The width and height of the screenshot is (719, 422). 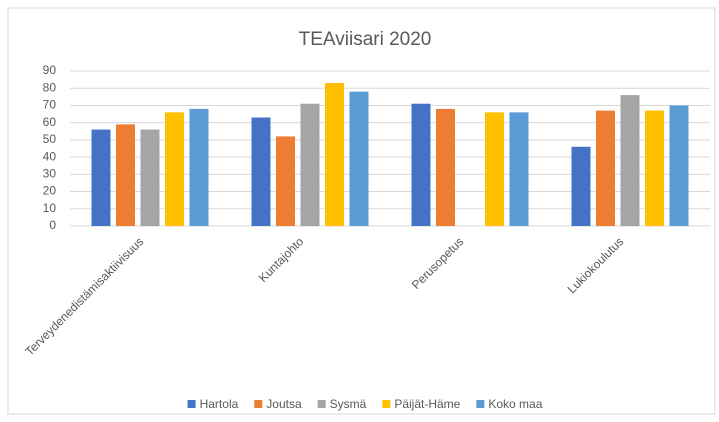 What do you see at coordinates (427, 404) in the screenshot?
I see `legend-label: Päijät-Häme` at bounding box center [427, 404].